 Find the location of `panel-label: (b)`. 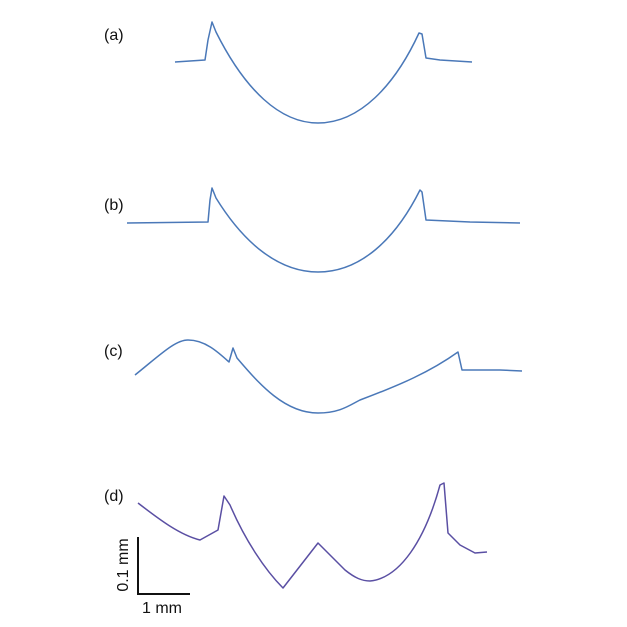

panel-label: (b) is located at coordinates (114, 205).